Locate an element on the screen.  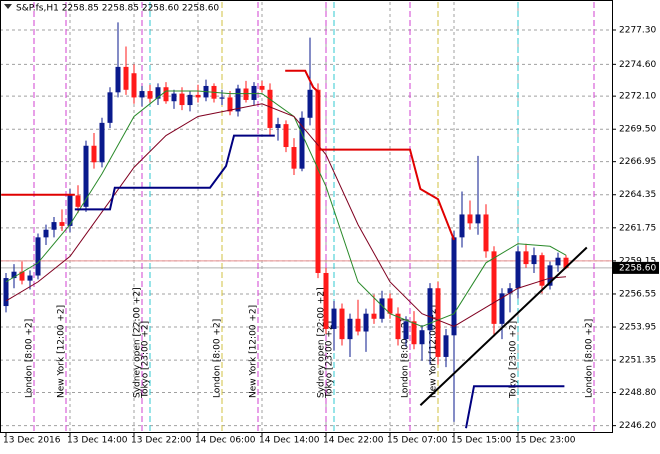
x-tick-label: 15 Dec 23:00 is located at coordinates (545, 441).